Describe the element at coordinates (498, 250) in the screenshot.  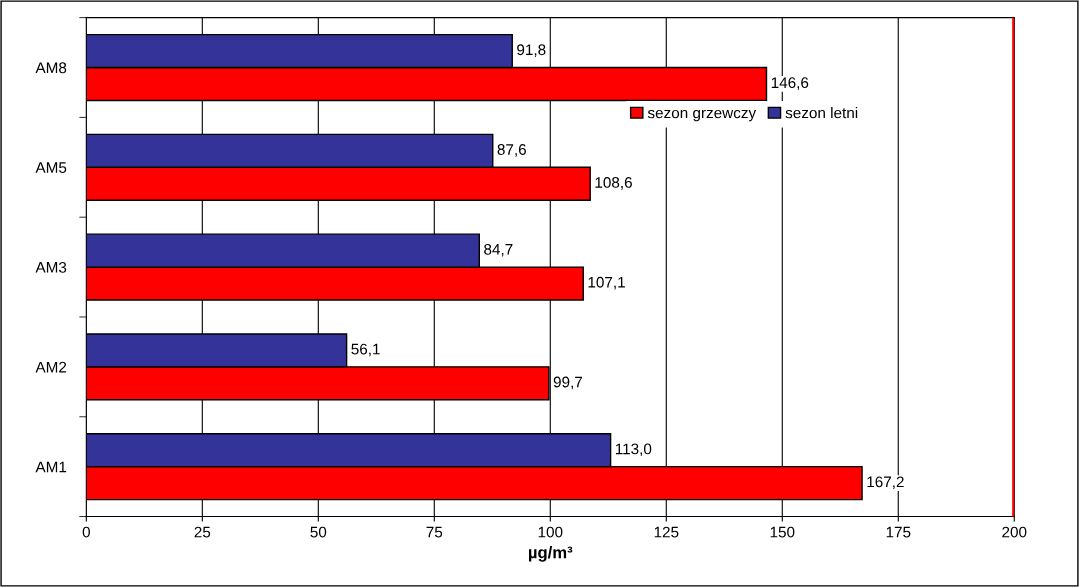
I see `data-label: 84,7` at that location.